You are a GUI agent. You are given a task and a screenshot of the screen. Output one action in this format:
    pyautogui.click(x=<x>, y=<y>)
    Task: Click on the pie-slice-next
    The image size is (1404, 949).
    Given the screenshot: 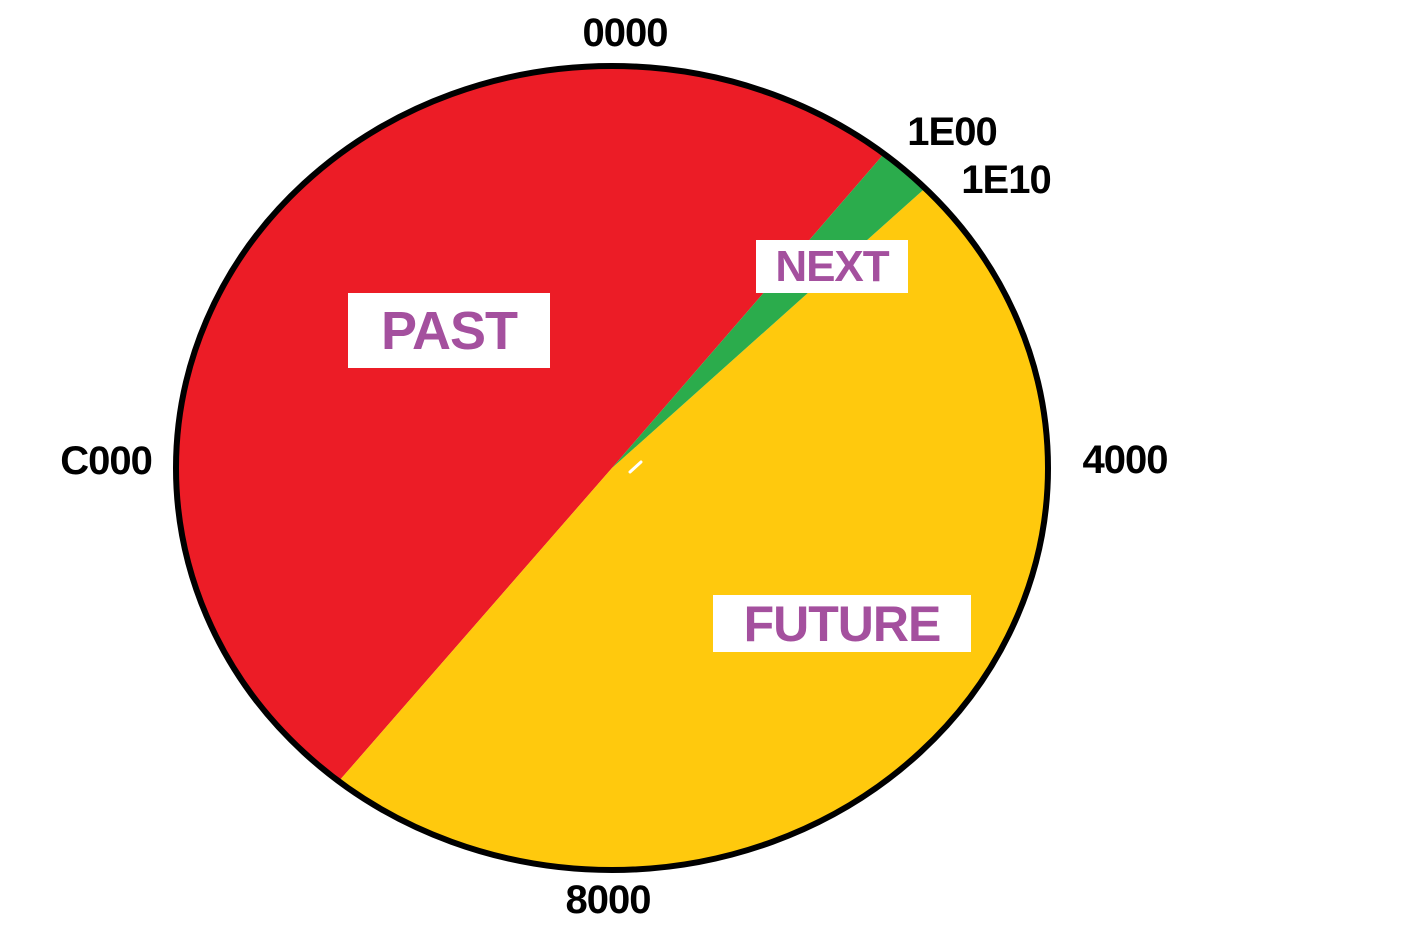 What is the action you would take?
    pyautogui.click(x=769, y=311)
    